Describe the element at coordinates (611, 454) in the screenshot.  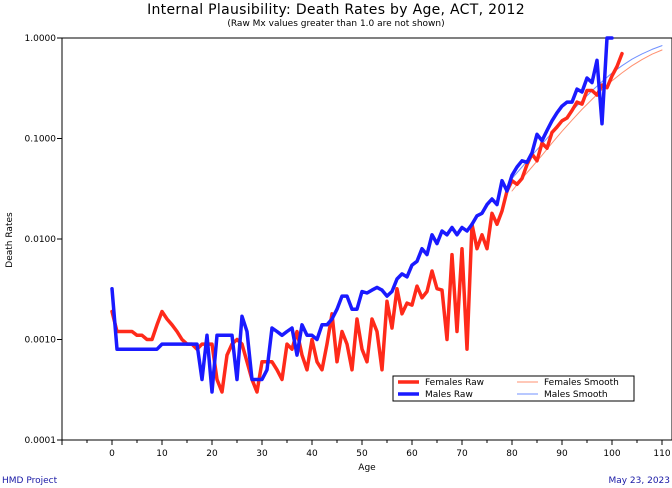
I see `x-tick-label: 100` at that location.